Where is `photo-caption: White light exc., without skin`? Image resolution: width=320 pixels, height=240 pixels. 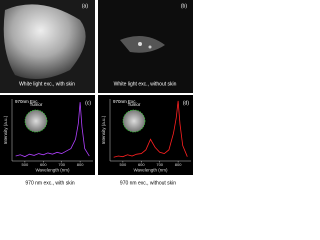 photo-caption: White light exc., without skin is located at coordinates (145, 84).